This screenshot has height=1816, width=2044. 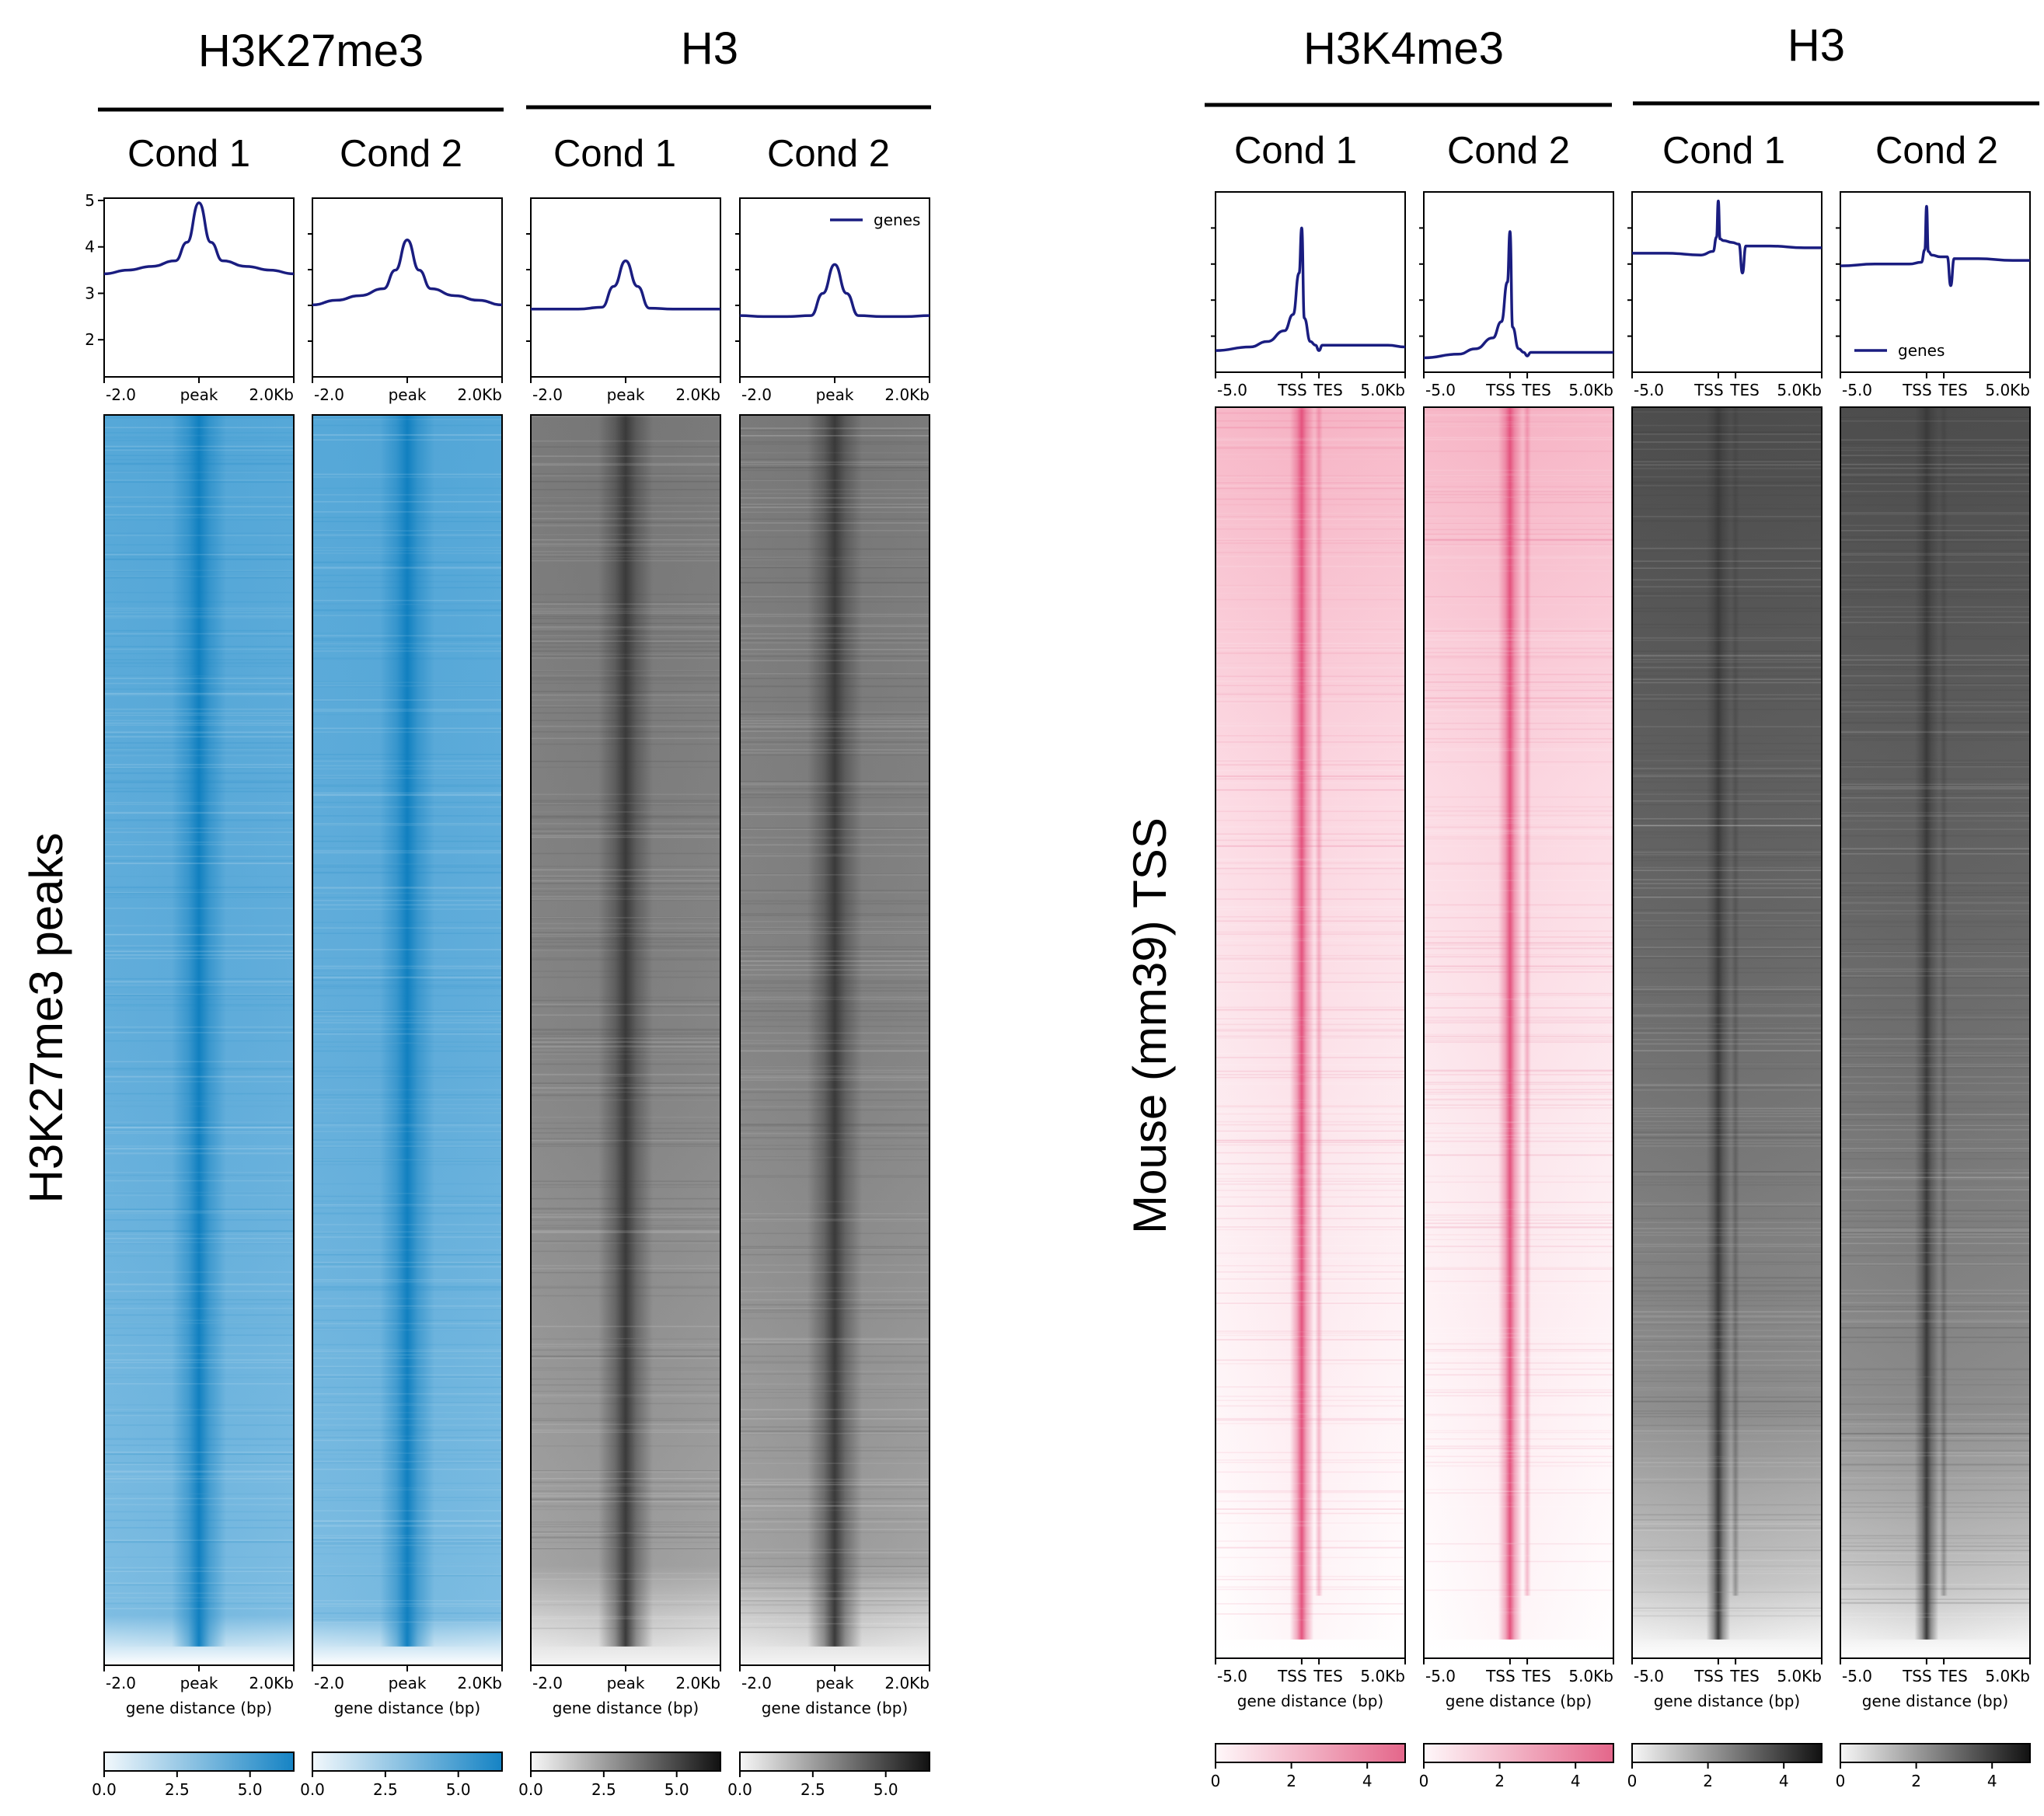 What do you see at coordinates (2007, 1676) in the screenshot?
I see `xtick-label-heatmap: 5.0Kb` at bounding box center [2007, 1676].